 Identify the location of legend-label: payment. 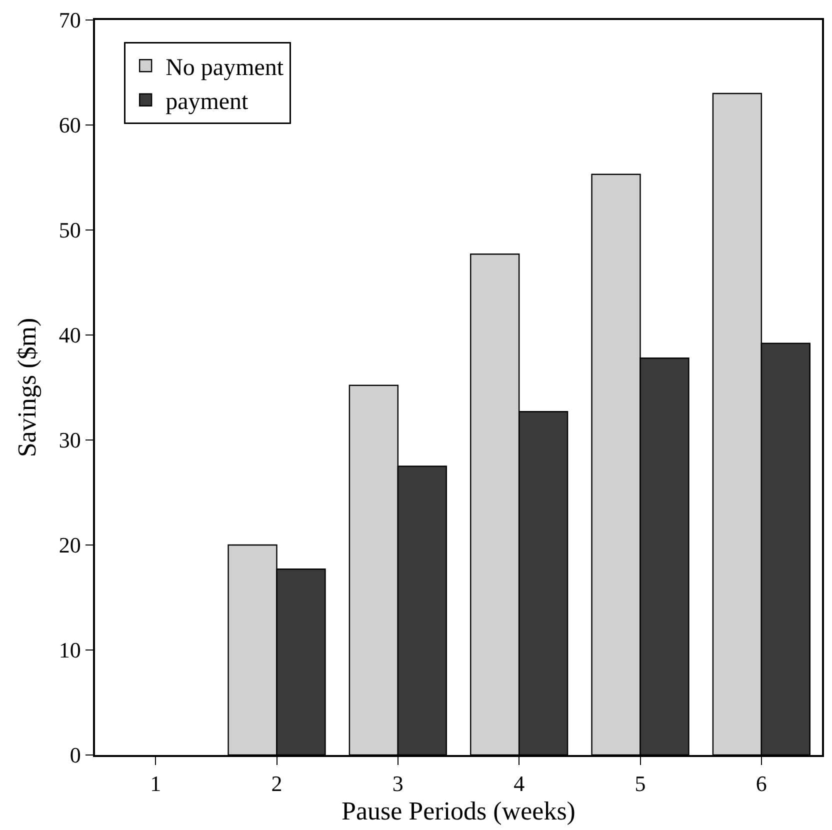
(207, 102).